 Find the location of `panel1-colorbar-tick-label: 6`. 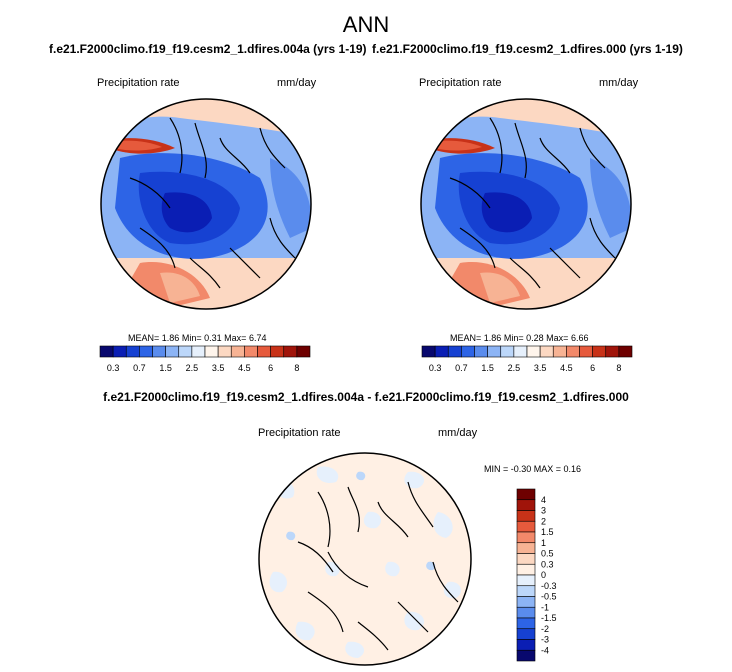

panel1-colorbar-tick-label: 6 is located at coordinates (270, 368).